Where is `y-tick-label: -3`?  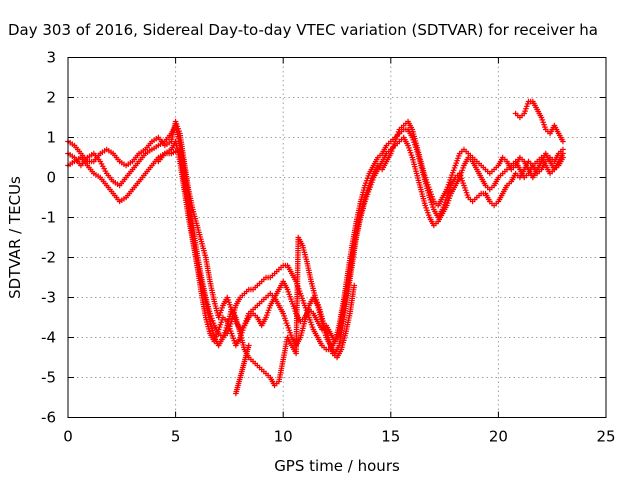
y-tick-label: -3 is located at coordinates (48, 298).